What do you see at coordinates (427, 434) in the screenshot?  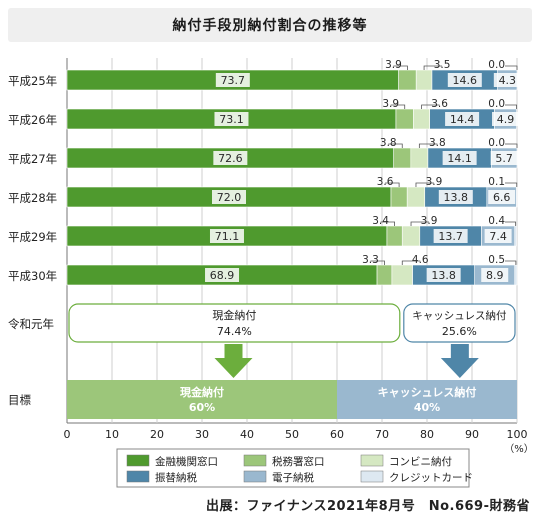 I see `x-tick-label: 80` at bounding box center [427, 434].